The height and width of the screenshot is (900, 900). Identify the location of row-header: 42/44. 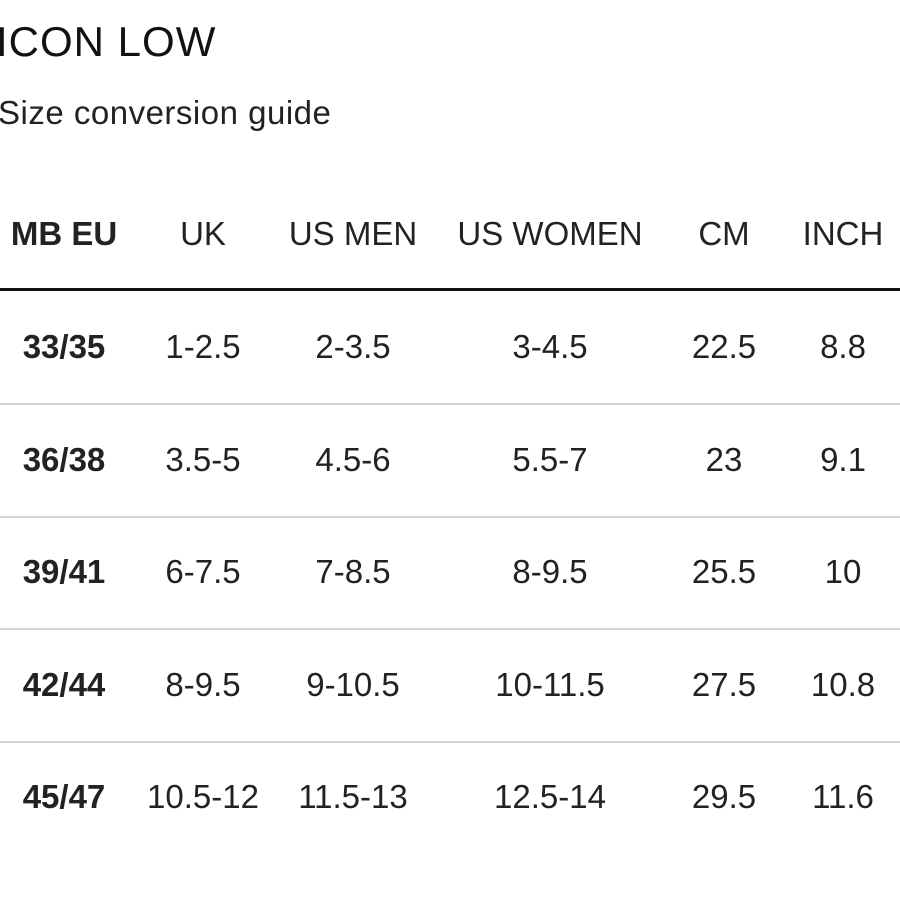
(64, 684).